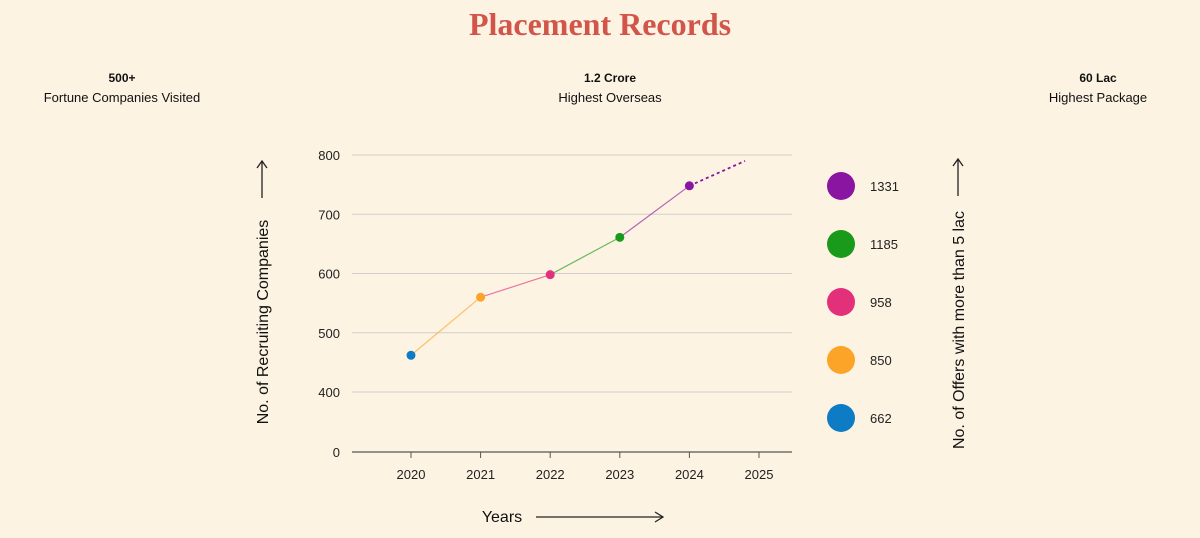 Image resolution: width=1200 pixels, height=538 pixels. What do you see at coordinates (329, 214) in the screenshot?
I see `y-tick-label: 700` at bounding box center [329, 214].